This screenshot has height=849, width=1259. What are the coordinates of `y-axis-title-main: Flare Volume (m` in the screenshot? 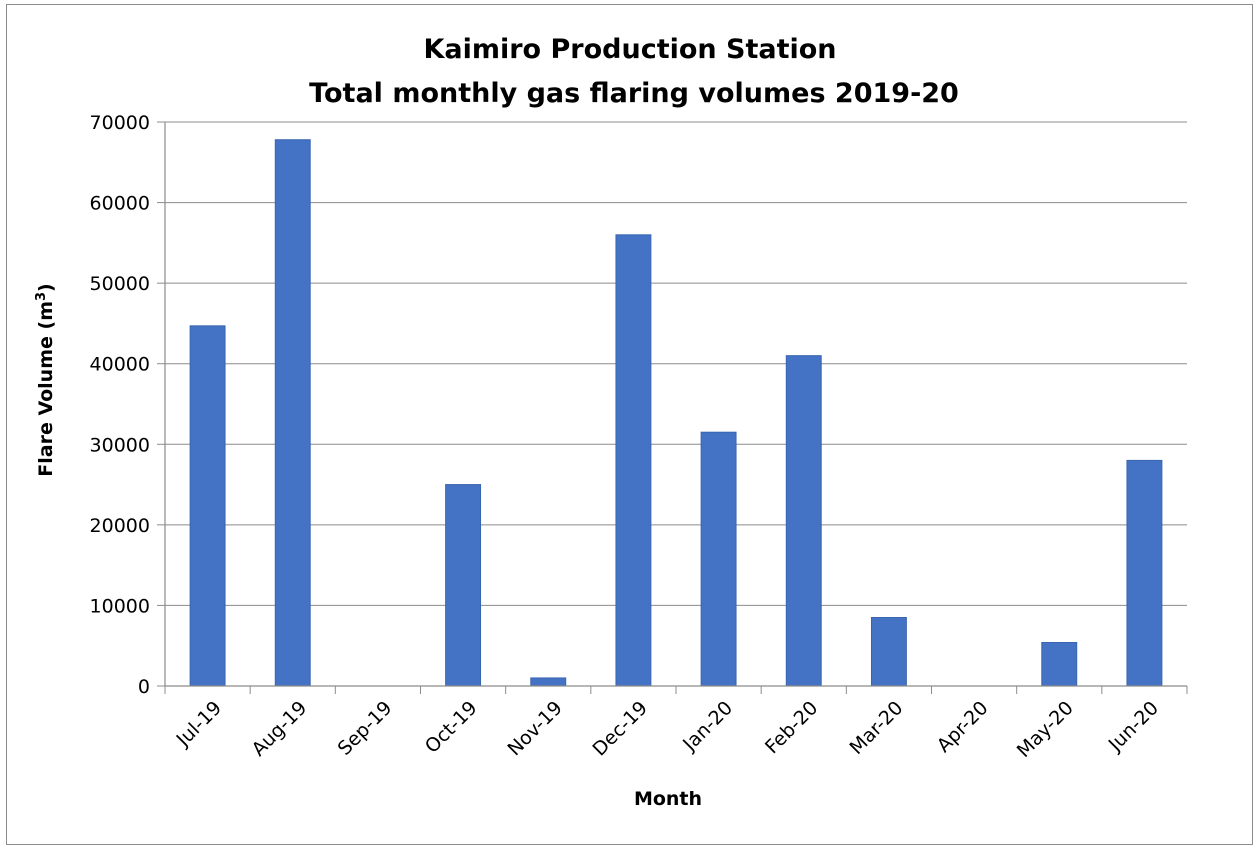 It's located at (46, 389).